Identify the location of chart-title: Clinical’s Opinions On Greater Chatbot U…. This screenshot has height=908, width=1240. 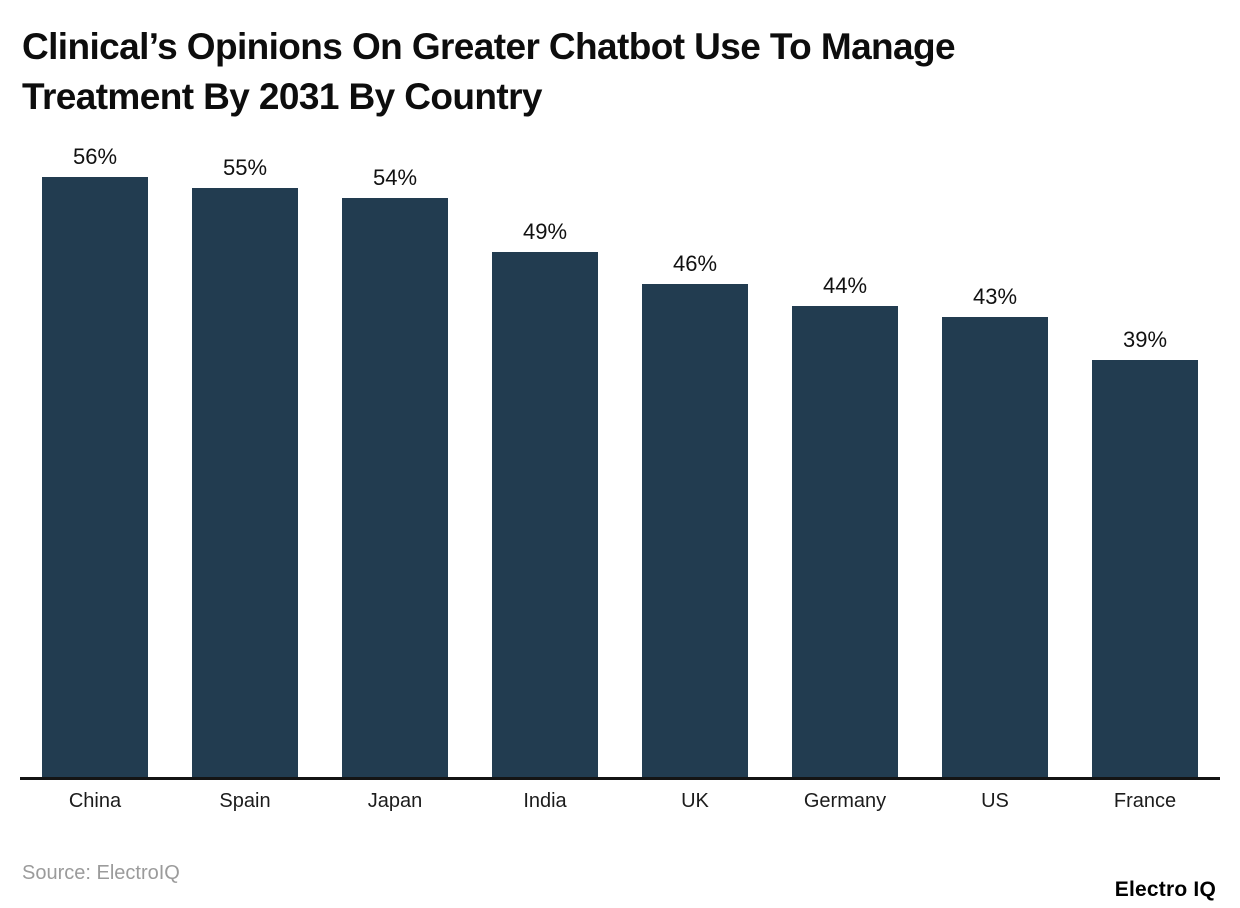
(612, 72).